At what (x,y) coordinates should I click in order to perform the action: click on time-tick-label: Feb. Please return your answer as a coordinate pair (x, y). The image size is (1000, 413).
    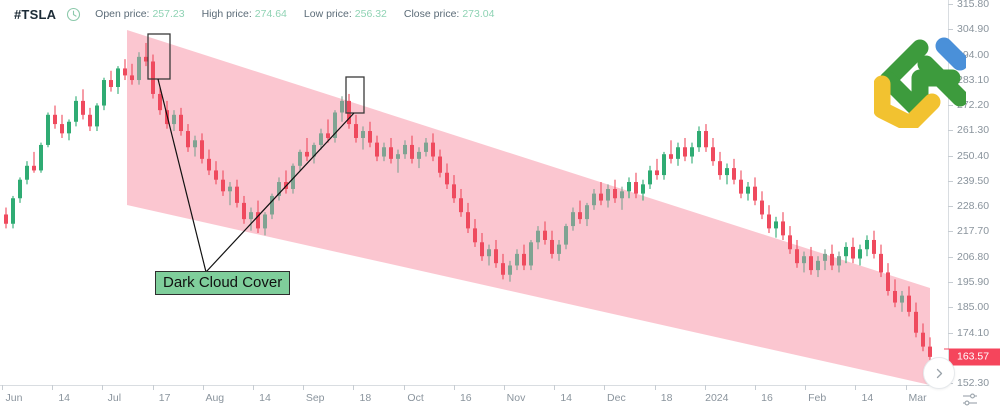
    Looking at the image, I should click on (817, 398).